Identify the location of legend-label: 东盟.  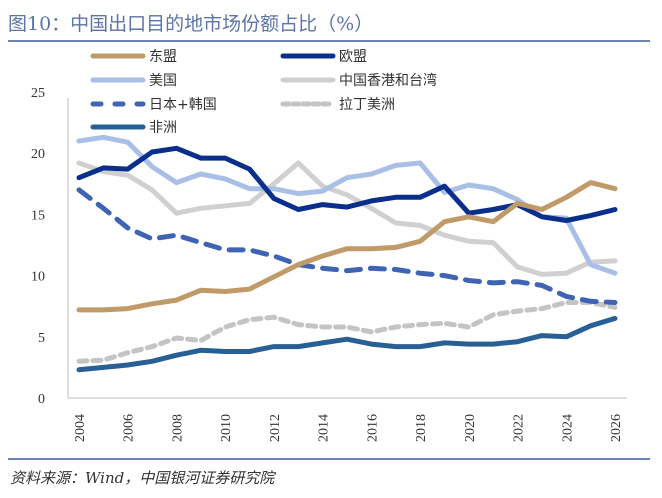
(163, 57).